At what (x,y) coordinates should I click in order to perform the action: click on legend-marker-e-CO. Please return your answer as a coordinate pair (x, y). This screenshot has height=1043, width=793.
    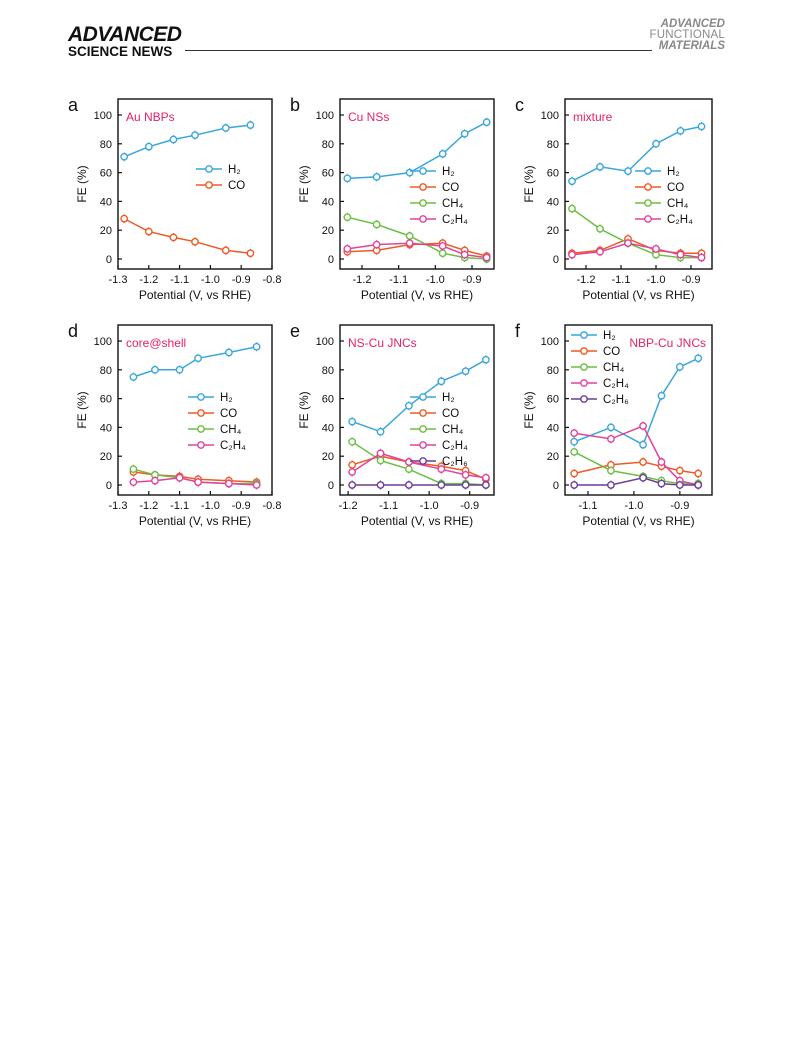
    Looking at the image, I should click on (423, 413).